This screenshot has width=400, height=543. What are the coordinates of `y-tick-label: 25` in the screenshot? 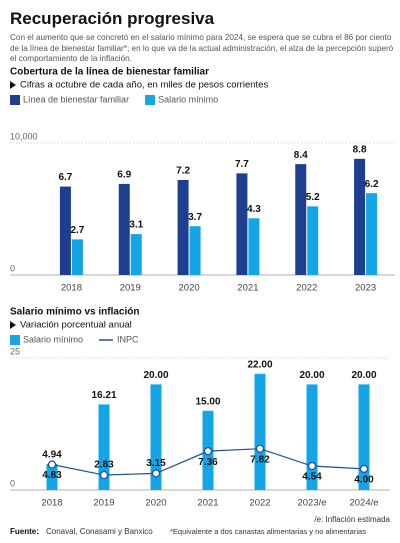 It's located at (15, 351).